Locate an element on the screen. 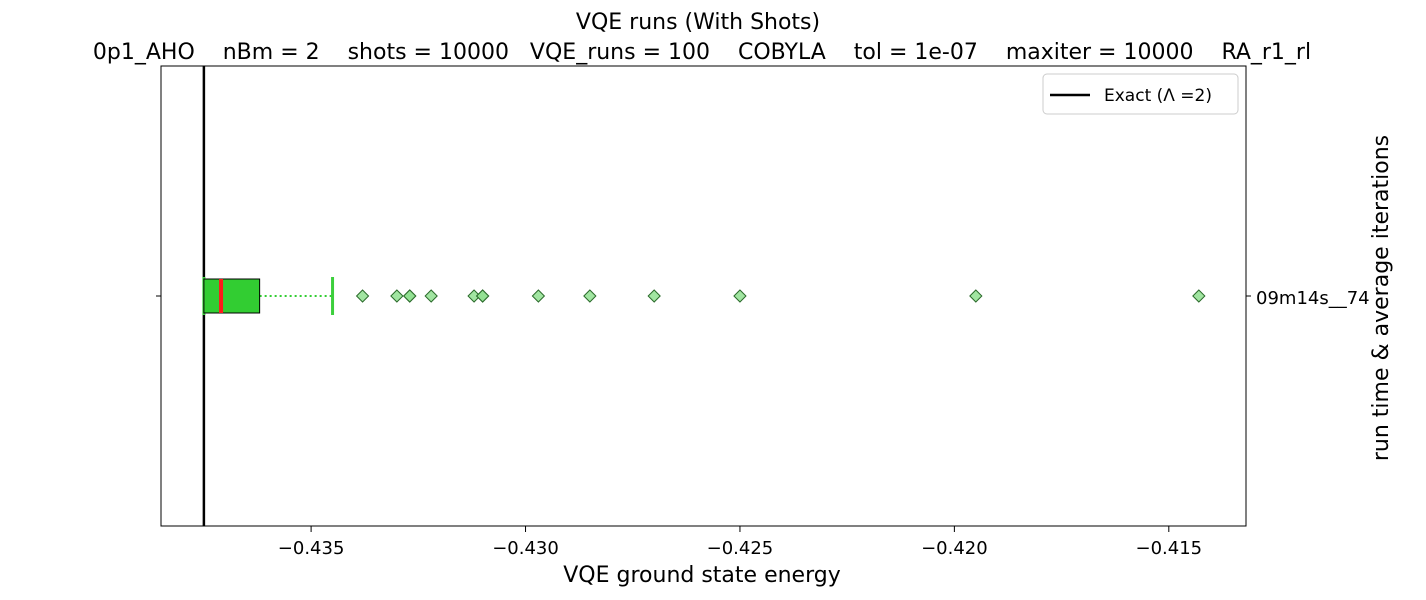 The height and width of the screenshot is (600, 1426). x-tick-label: −0.435 is located at coordinates (311, 548).